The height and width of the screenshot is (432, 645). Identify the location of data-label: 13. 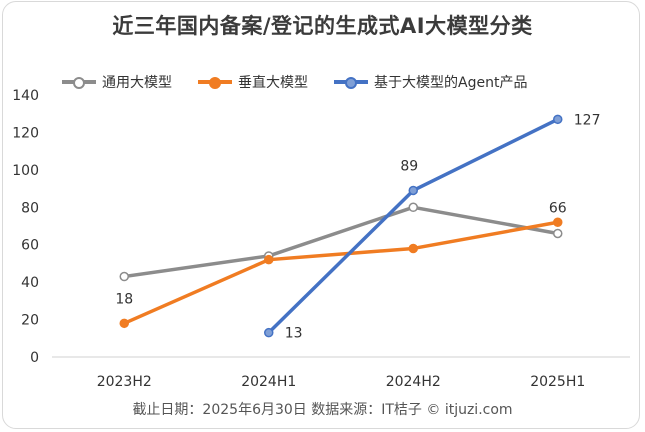
(294, 334).